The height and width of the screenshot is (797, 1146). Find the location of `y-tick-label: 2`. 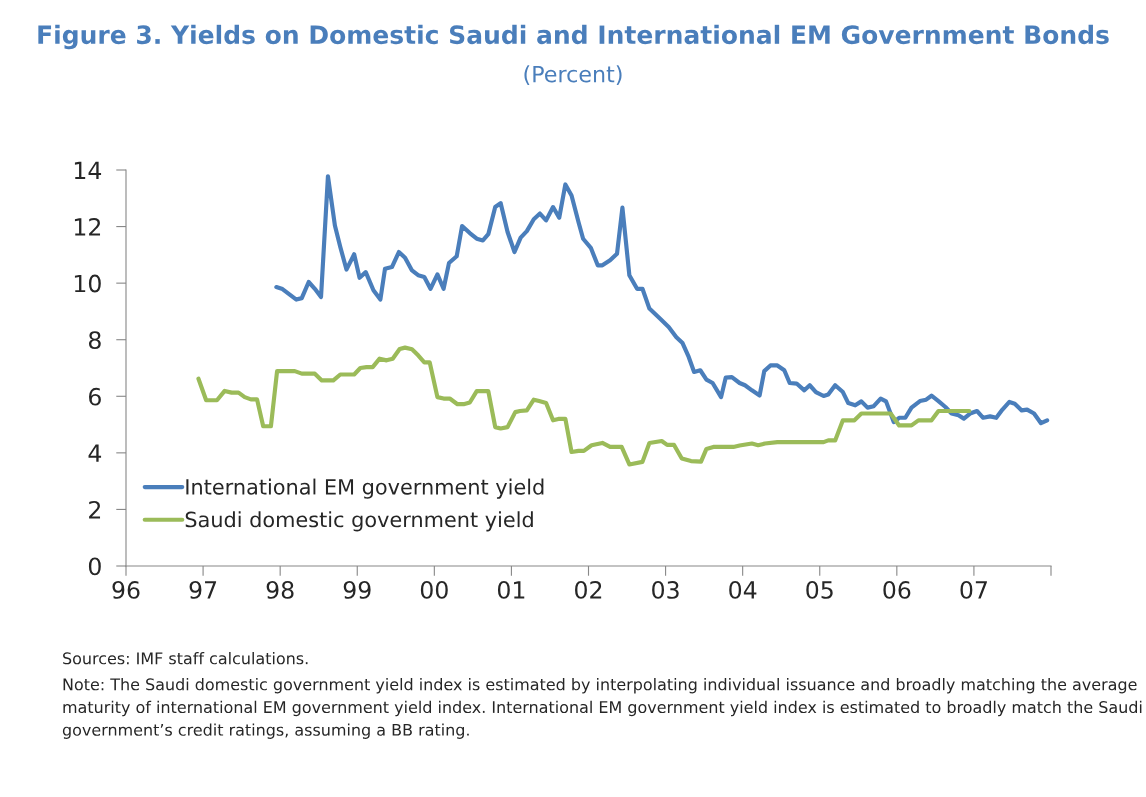

y-tick-label: 2 is located at coordinates (95, 509).